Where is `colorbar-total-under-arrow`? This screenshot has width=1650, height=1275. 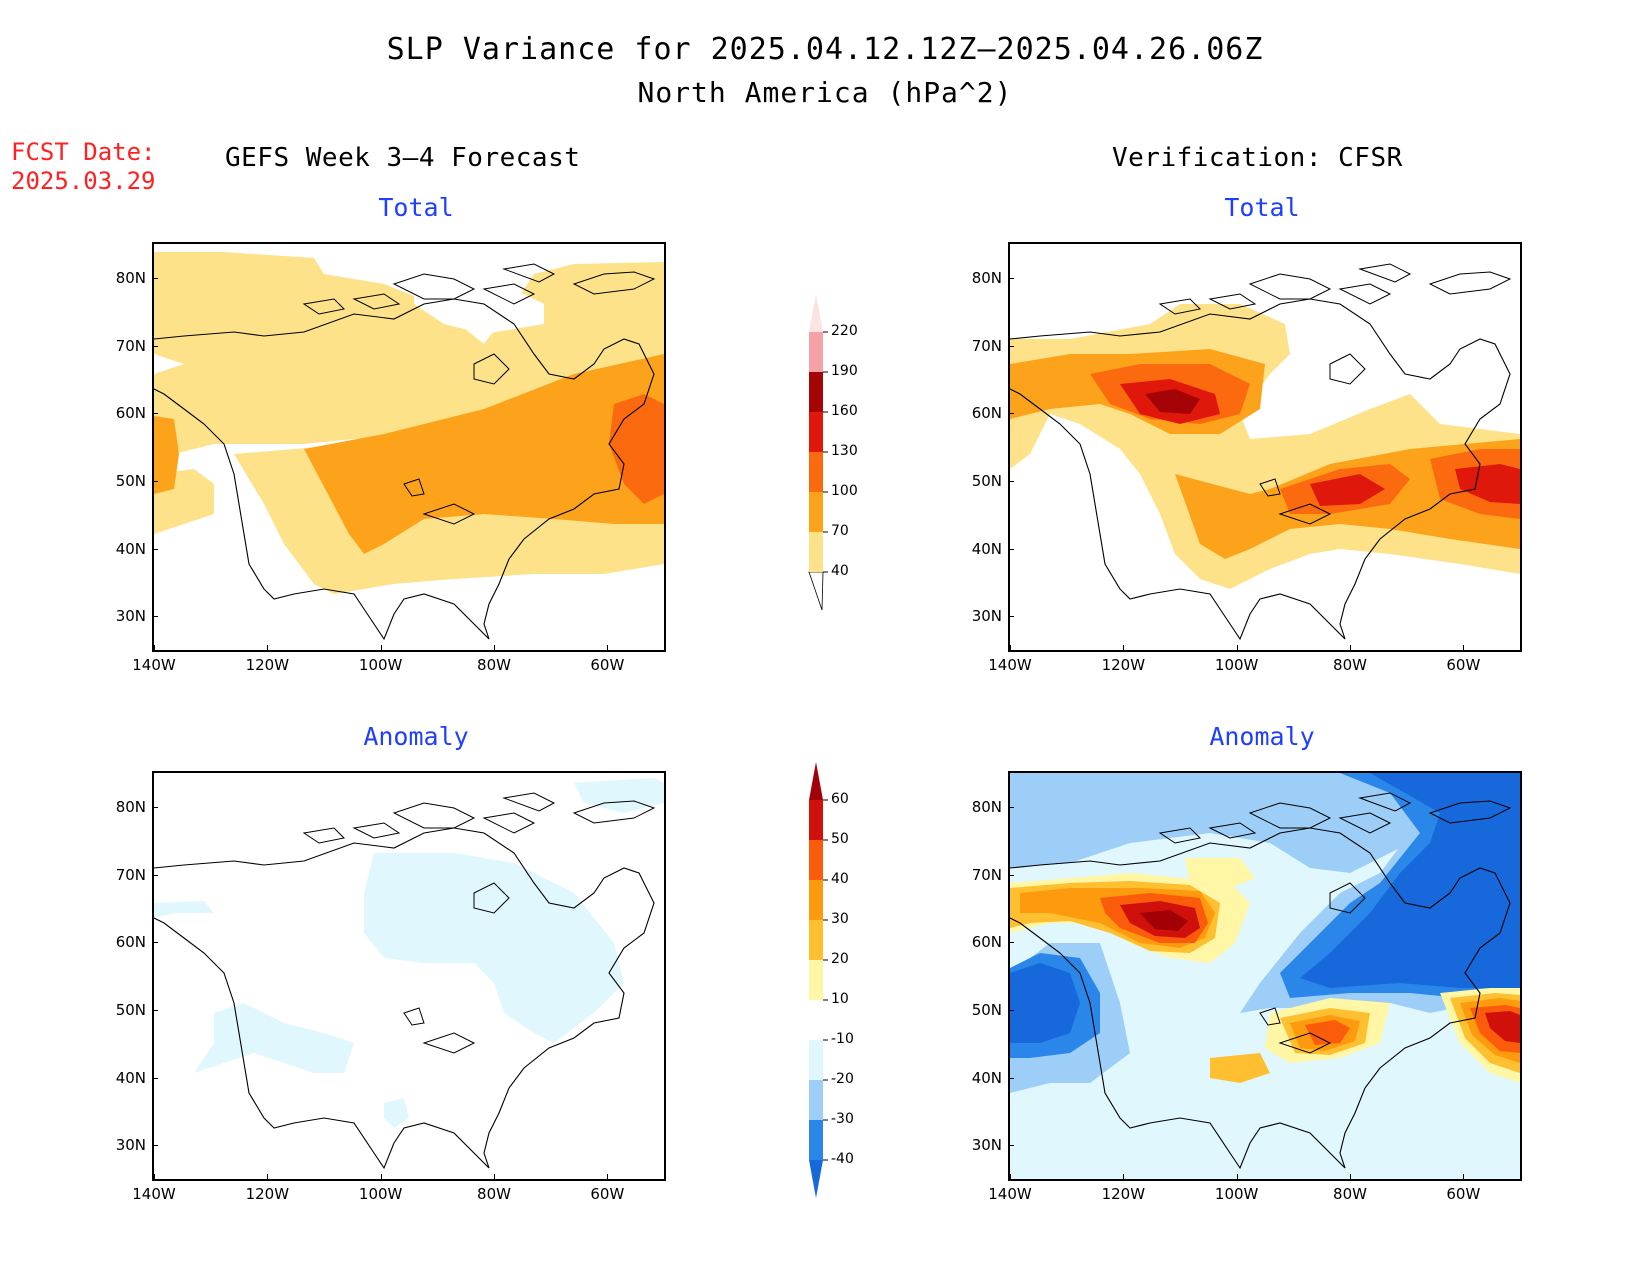
colorbar-total-under-arrow is located at coordinates (816, 591).